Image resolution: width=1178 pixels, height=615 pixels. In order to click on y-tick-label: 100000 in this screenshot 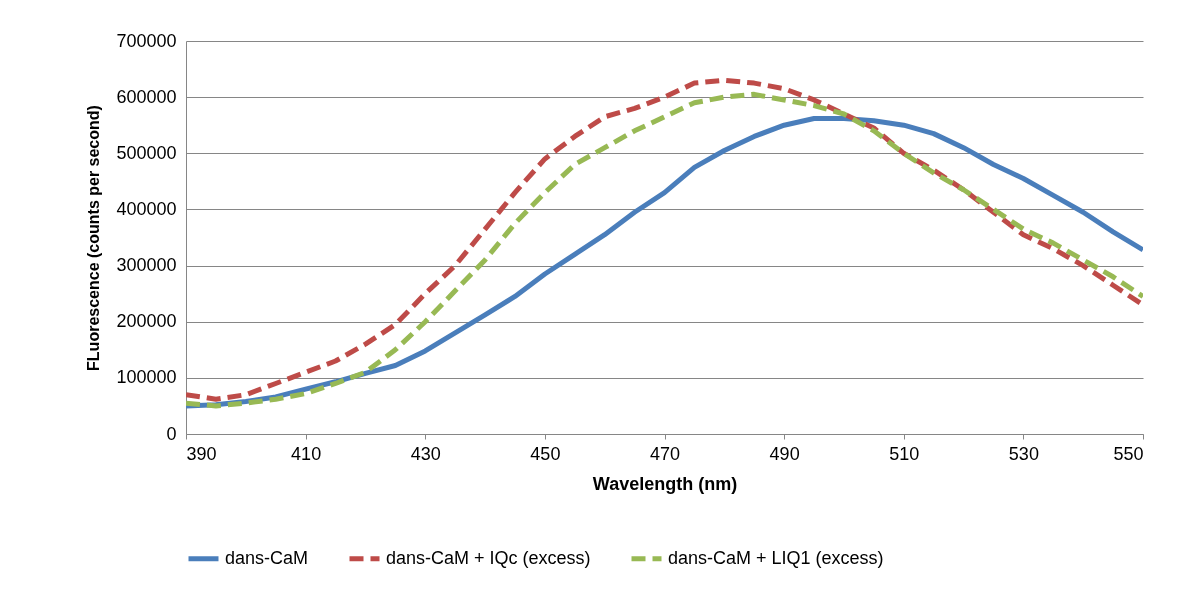, I will do `click(146, 377)`.